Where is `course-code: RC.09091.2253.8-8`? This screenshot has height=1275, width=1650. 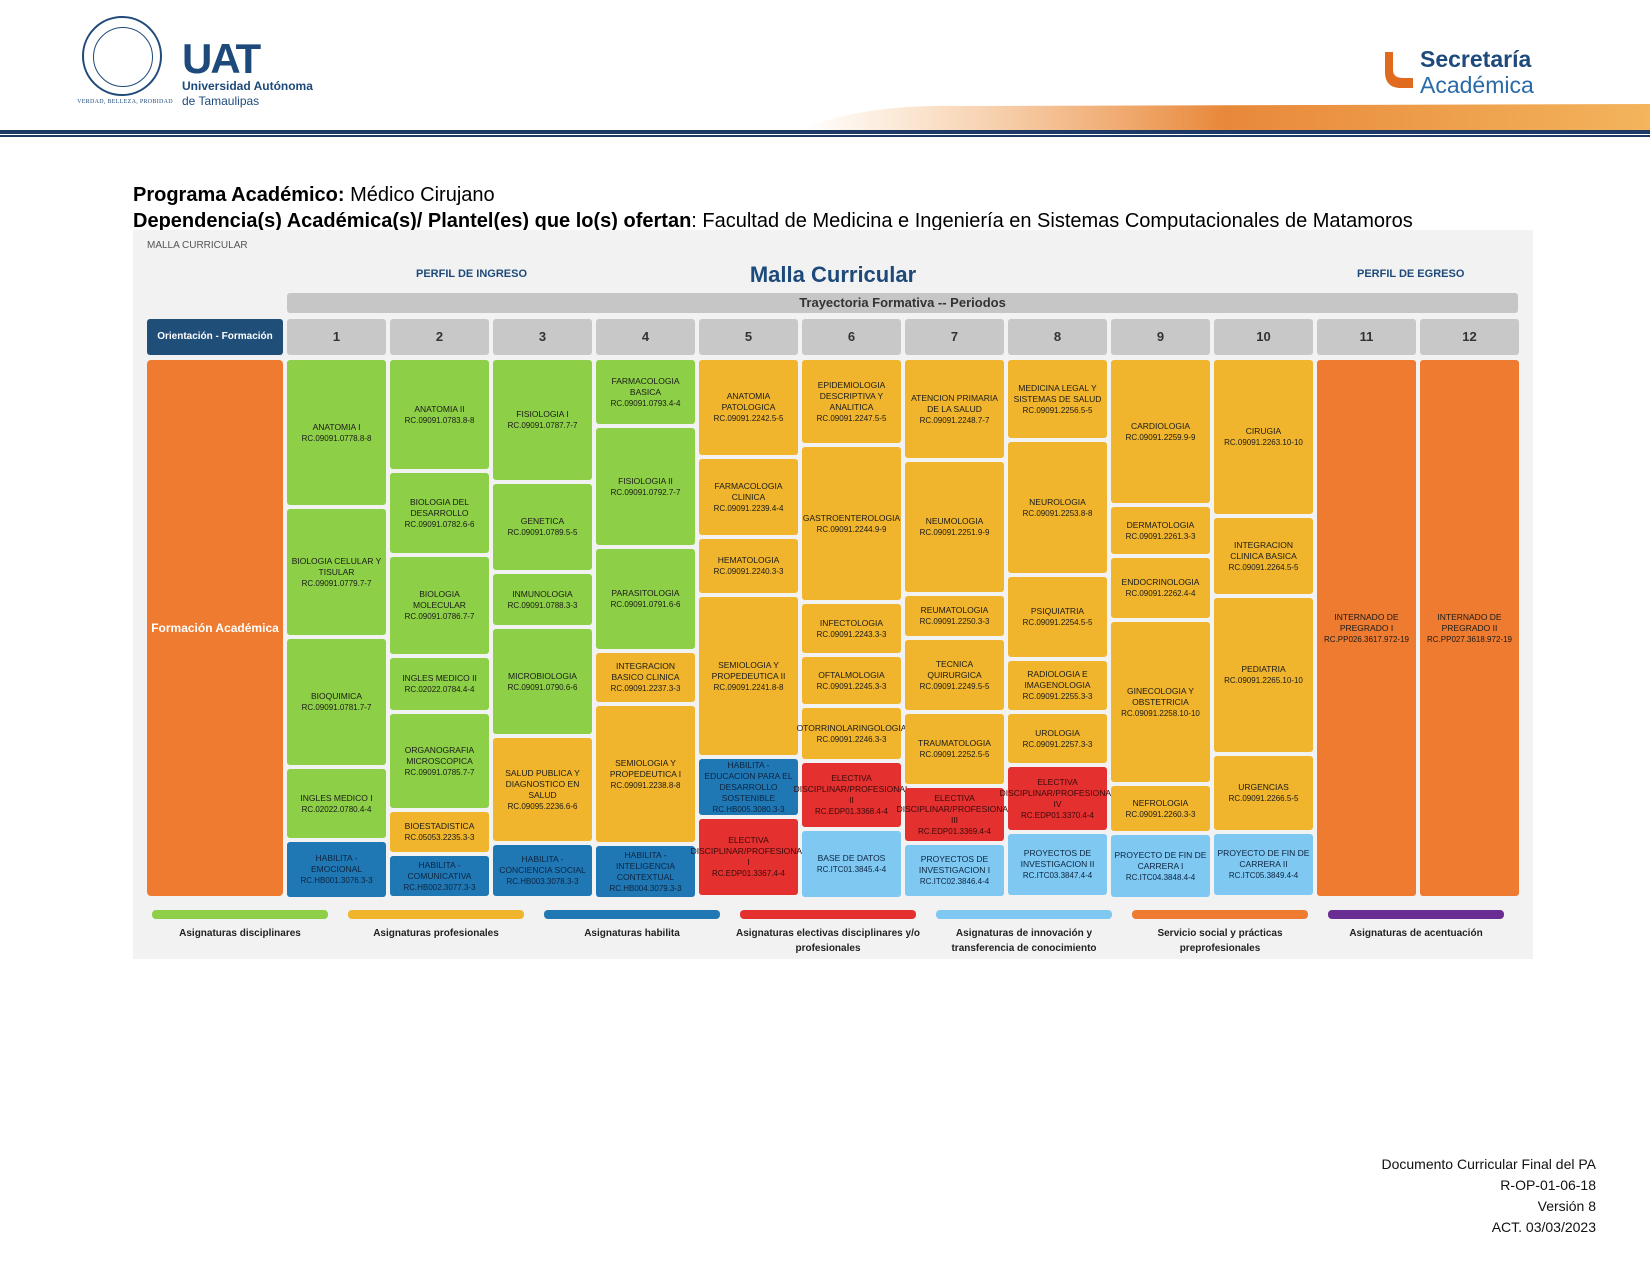 course-code: RC.09091.2253.8-8 is located at coordinates (1057, 513).